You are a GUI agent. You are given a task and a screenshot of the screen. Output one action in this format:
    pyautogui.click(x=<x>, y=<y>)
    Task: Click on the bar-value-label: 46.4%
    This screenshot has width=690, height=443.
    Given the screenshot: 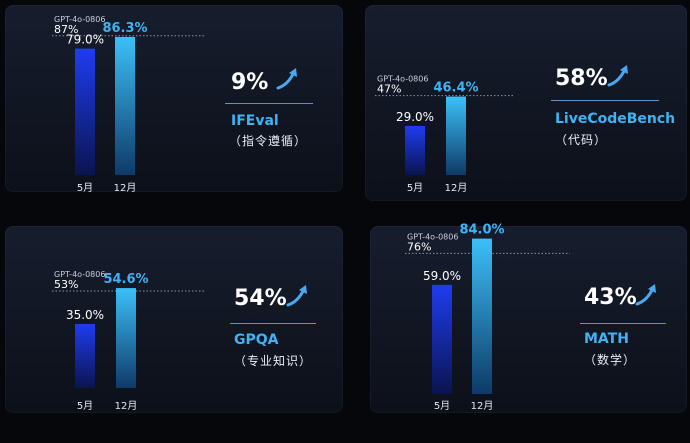 What is the action you would take?
    pyautogui.click(x=455, y=88)
    